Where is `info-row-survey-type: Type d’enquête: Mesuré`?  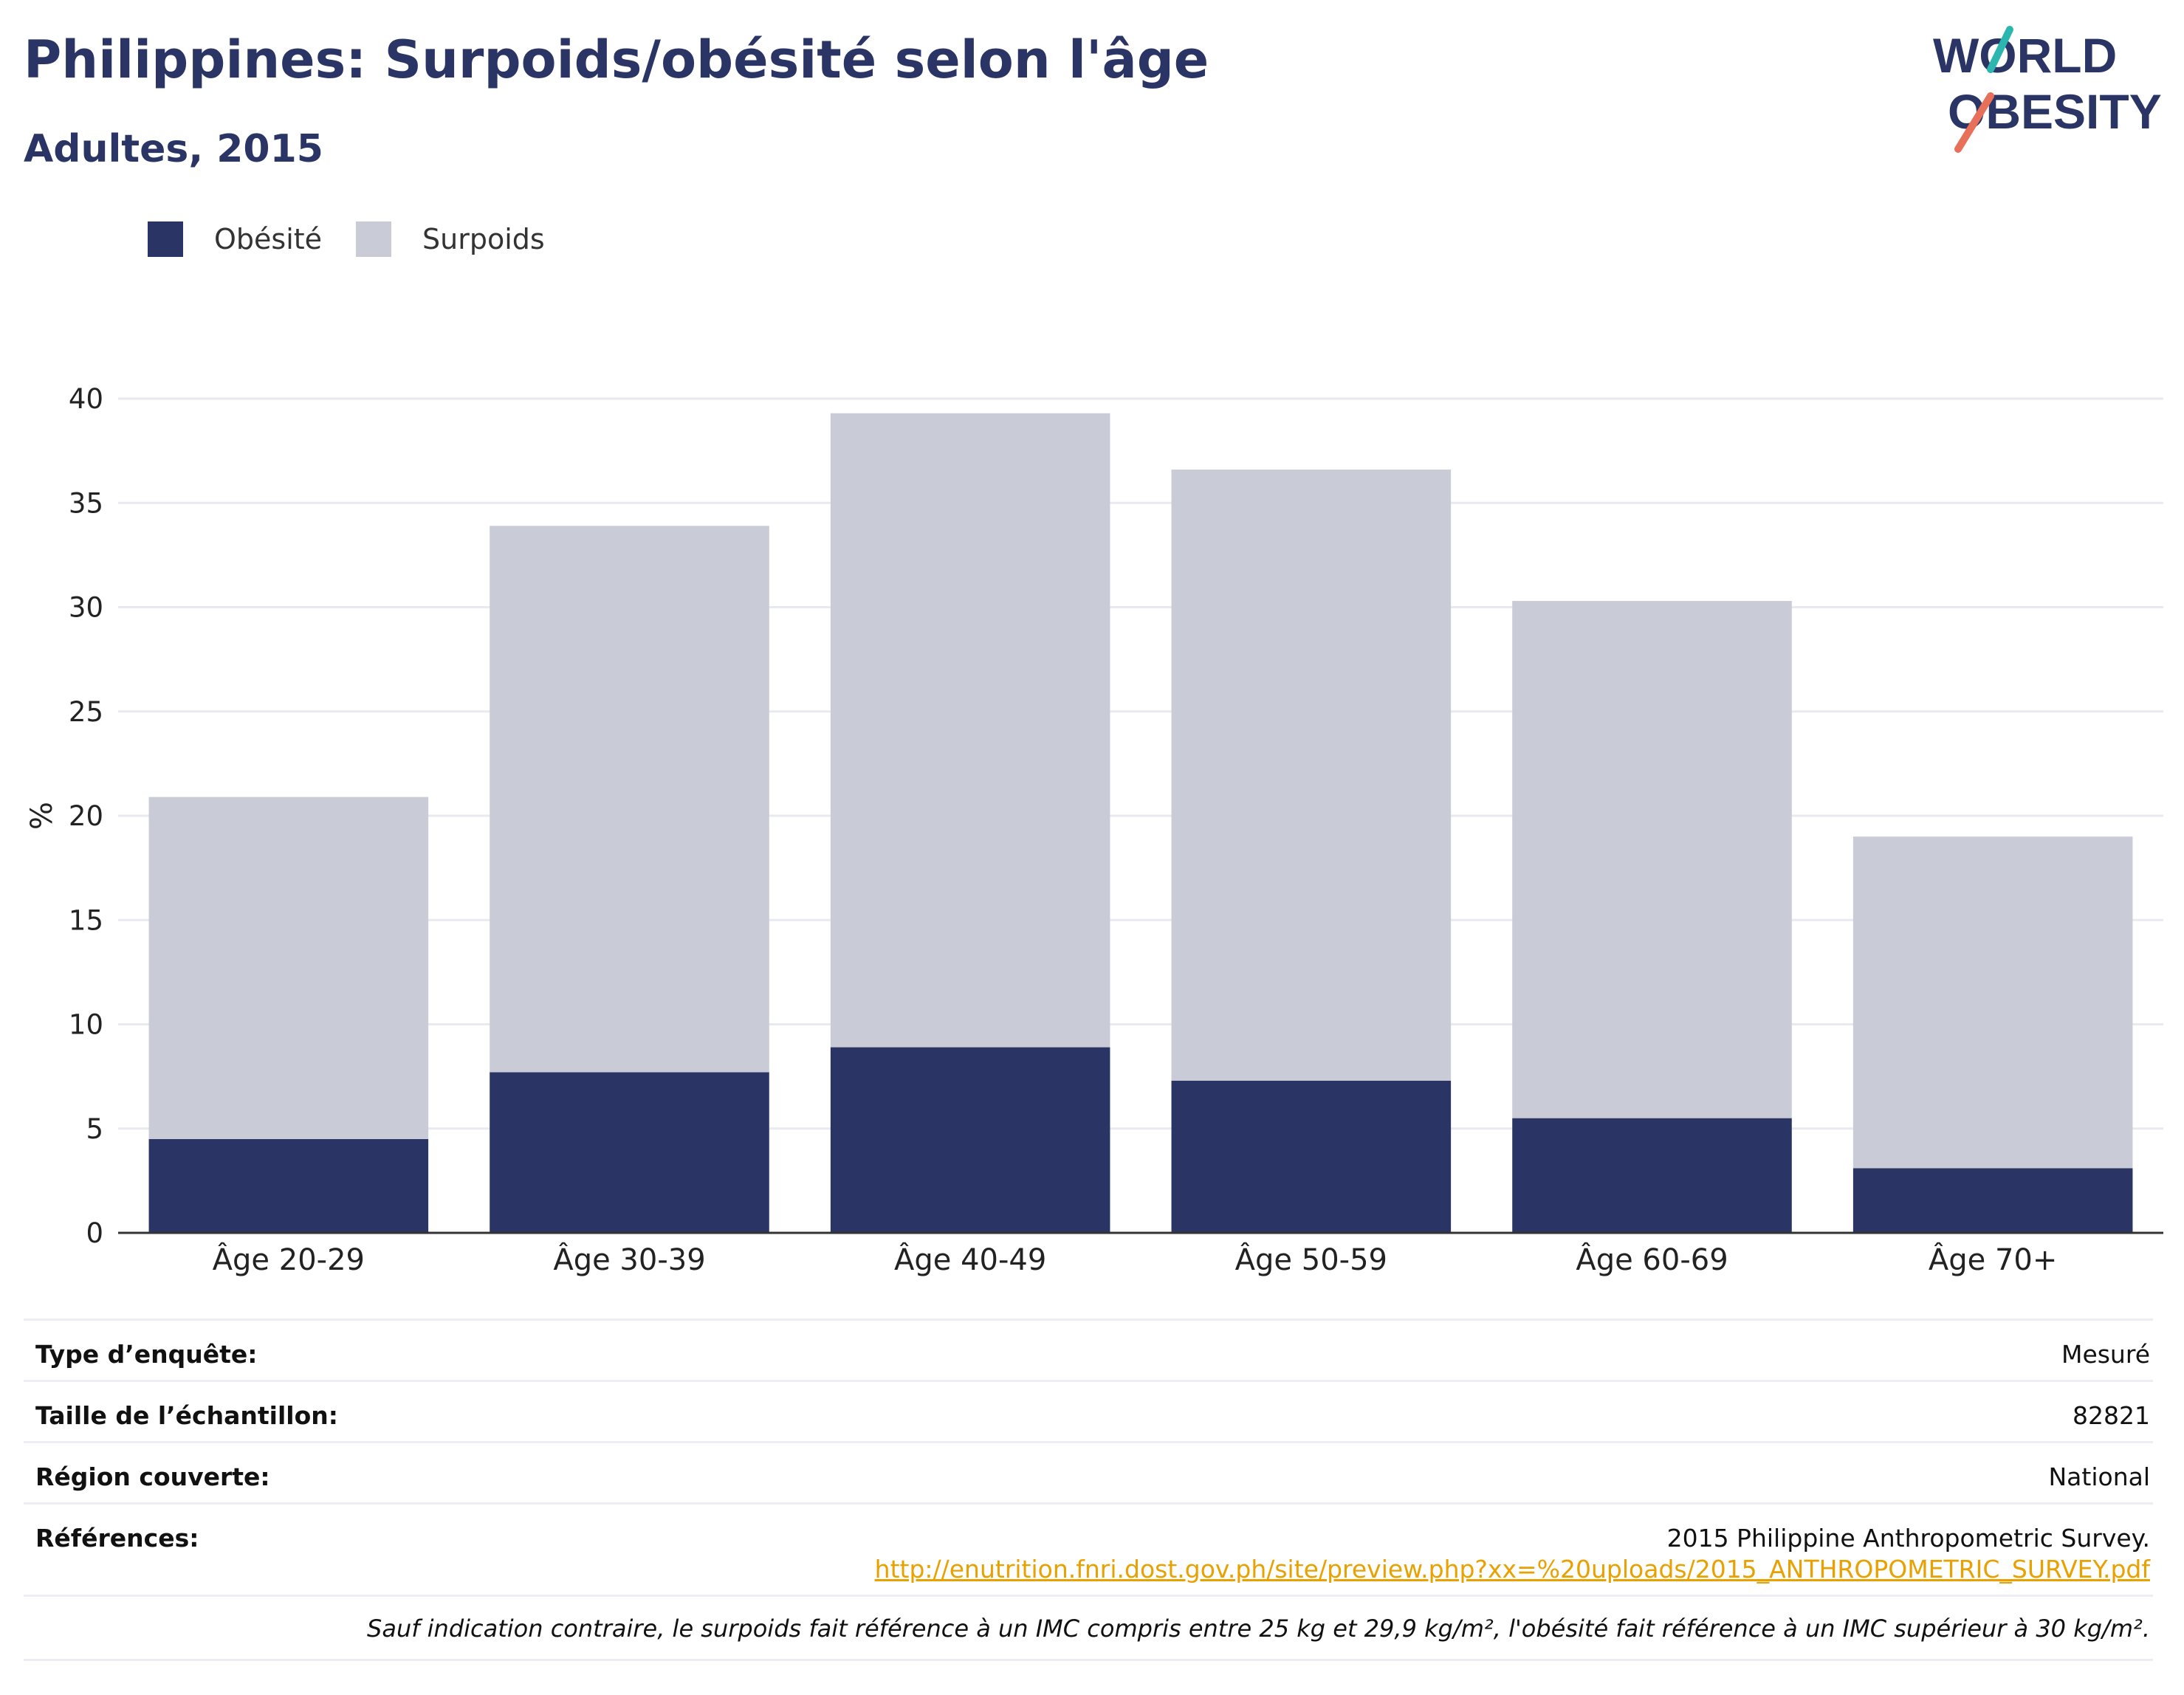 info-row-survey-type: Type d’enquête: Mesuré is located at coordinates (1089, 1349).